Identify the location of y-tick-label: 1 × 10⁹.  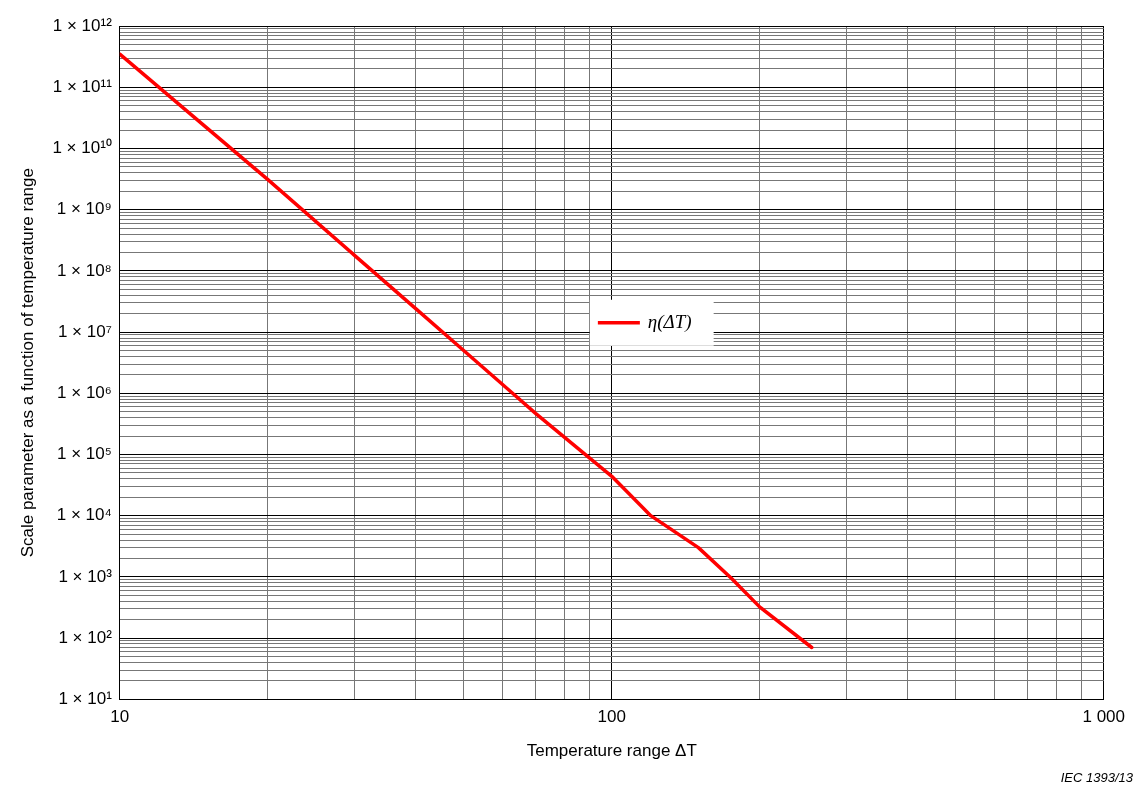
(84, 209).